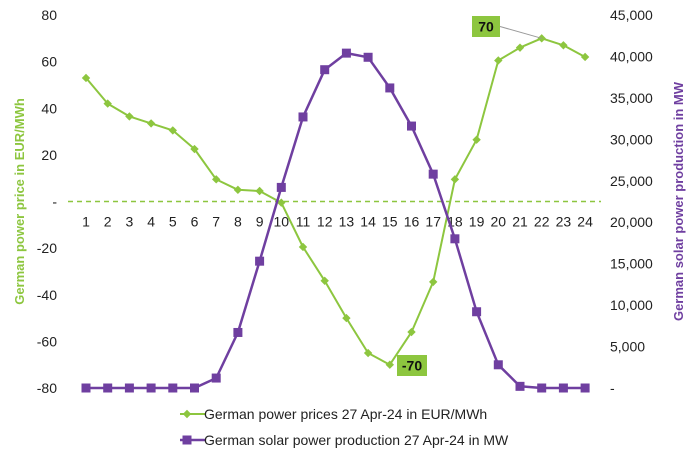 This screenshot has height=457, width=700. What do you see at coordinates (631, 305) in the screenshot?
I see `y-right-tick-label: 10,000` at bounding box center [631, 305].